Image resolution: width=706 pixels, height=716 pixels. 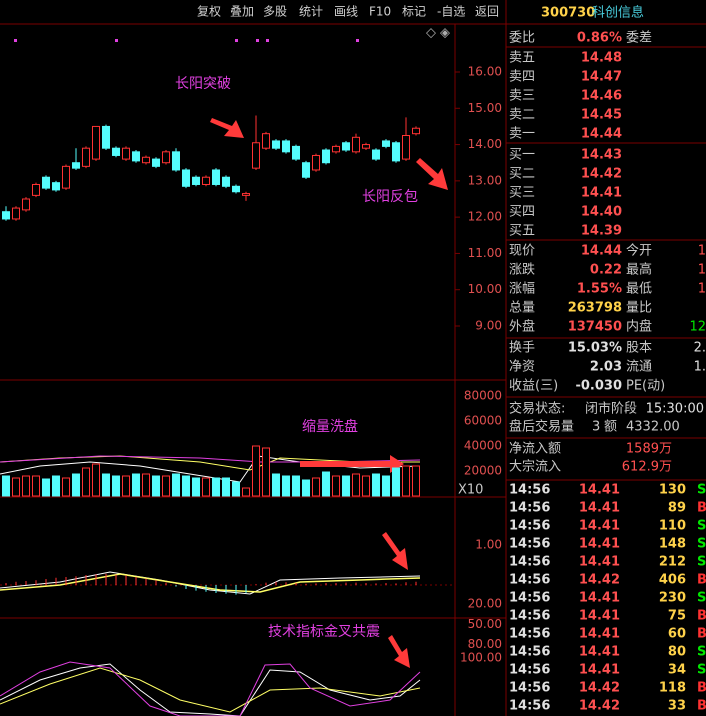 What do you see at coordinates (596, 427) in the screenshot?
I see `after-volume: 3` at bounding box center [596, 427].